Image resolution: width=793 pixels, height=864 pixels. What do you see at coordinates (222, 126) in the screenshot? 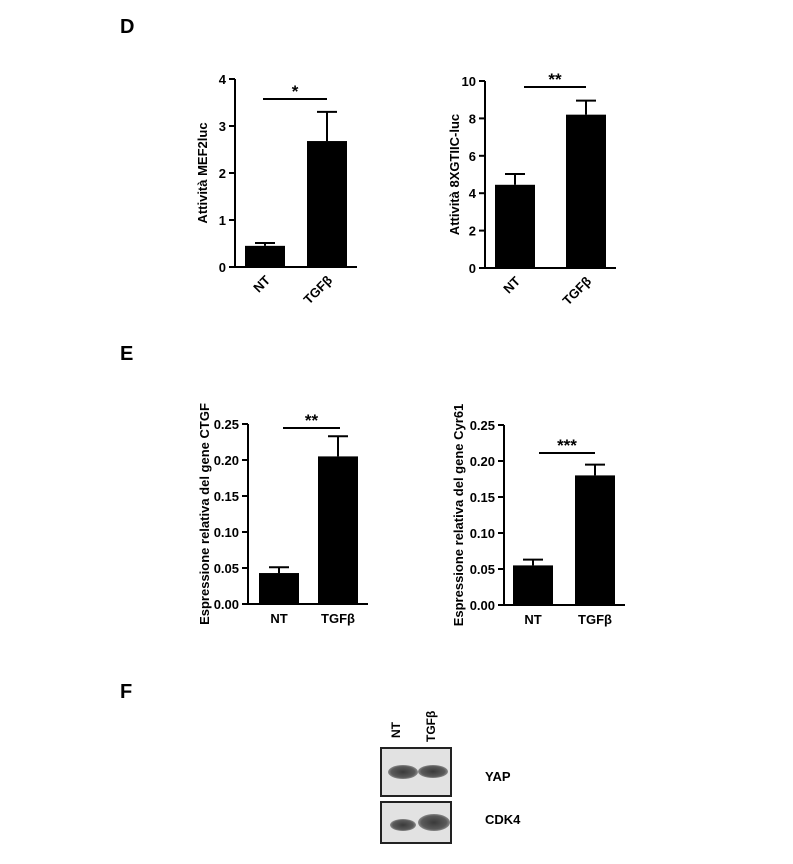
I see `y-tick-label: 3` at bounding box center [222, 126].